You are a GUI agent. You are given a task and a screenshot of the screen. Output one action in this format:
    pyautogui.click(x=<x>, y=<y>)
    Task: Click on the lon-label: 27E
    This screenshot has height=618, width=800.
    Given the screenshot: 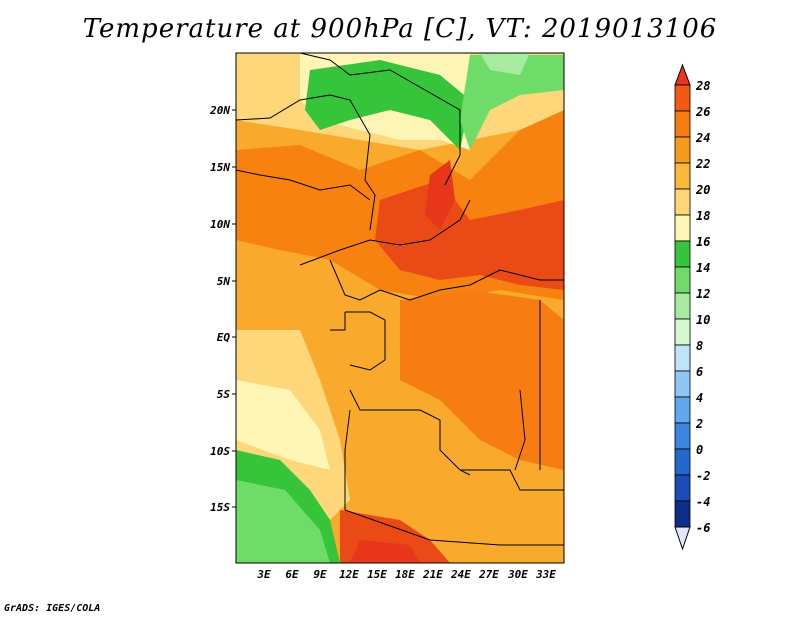 What is the action you would take?
    pyautogui.click(x=488, y=574)
    